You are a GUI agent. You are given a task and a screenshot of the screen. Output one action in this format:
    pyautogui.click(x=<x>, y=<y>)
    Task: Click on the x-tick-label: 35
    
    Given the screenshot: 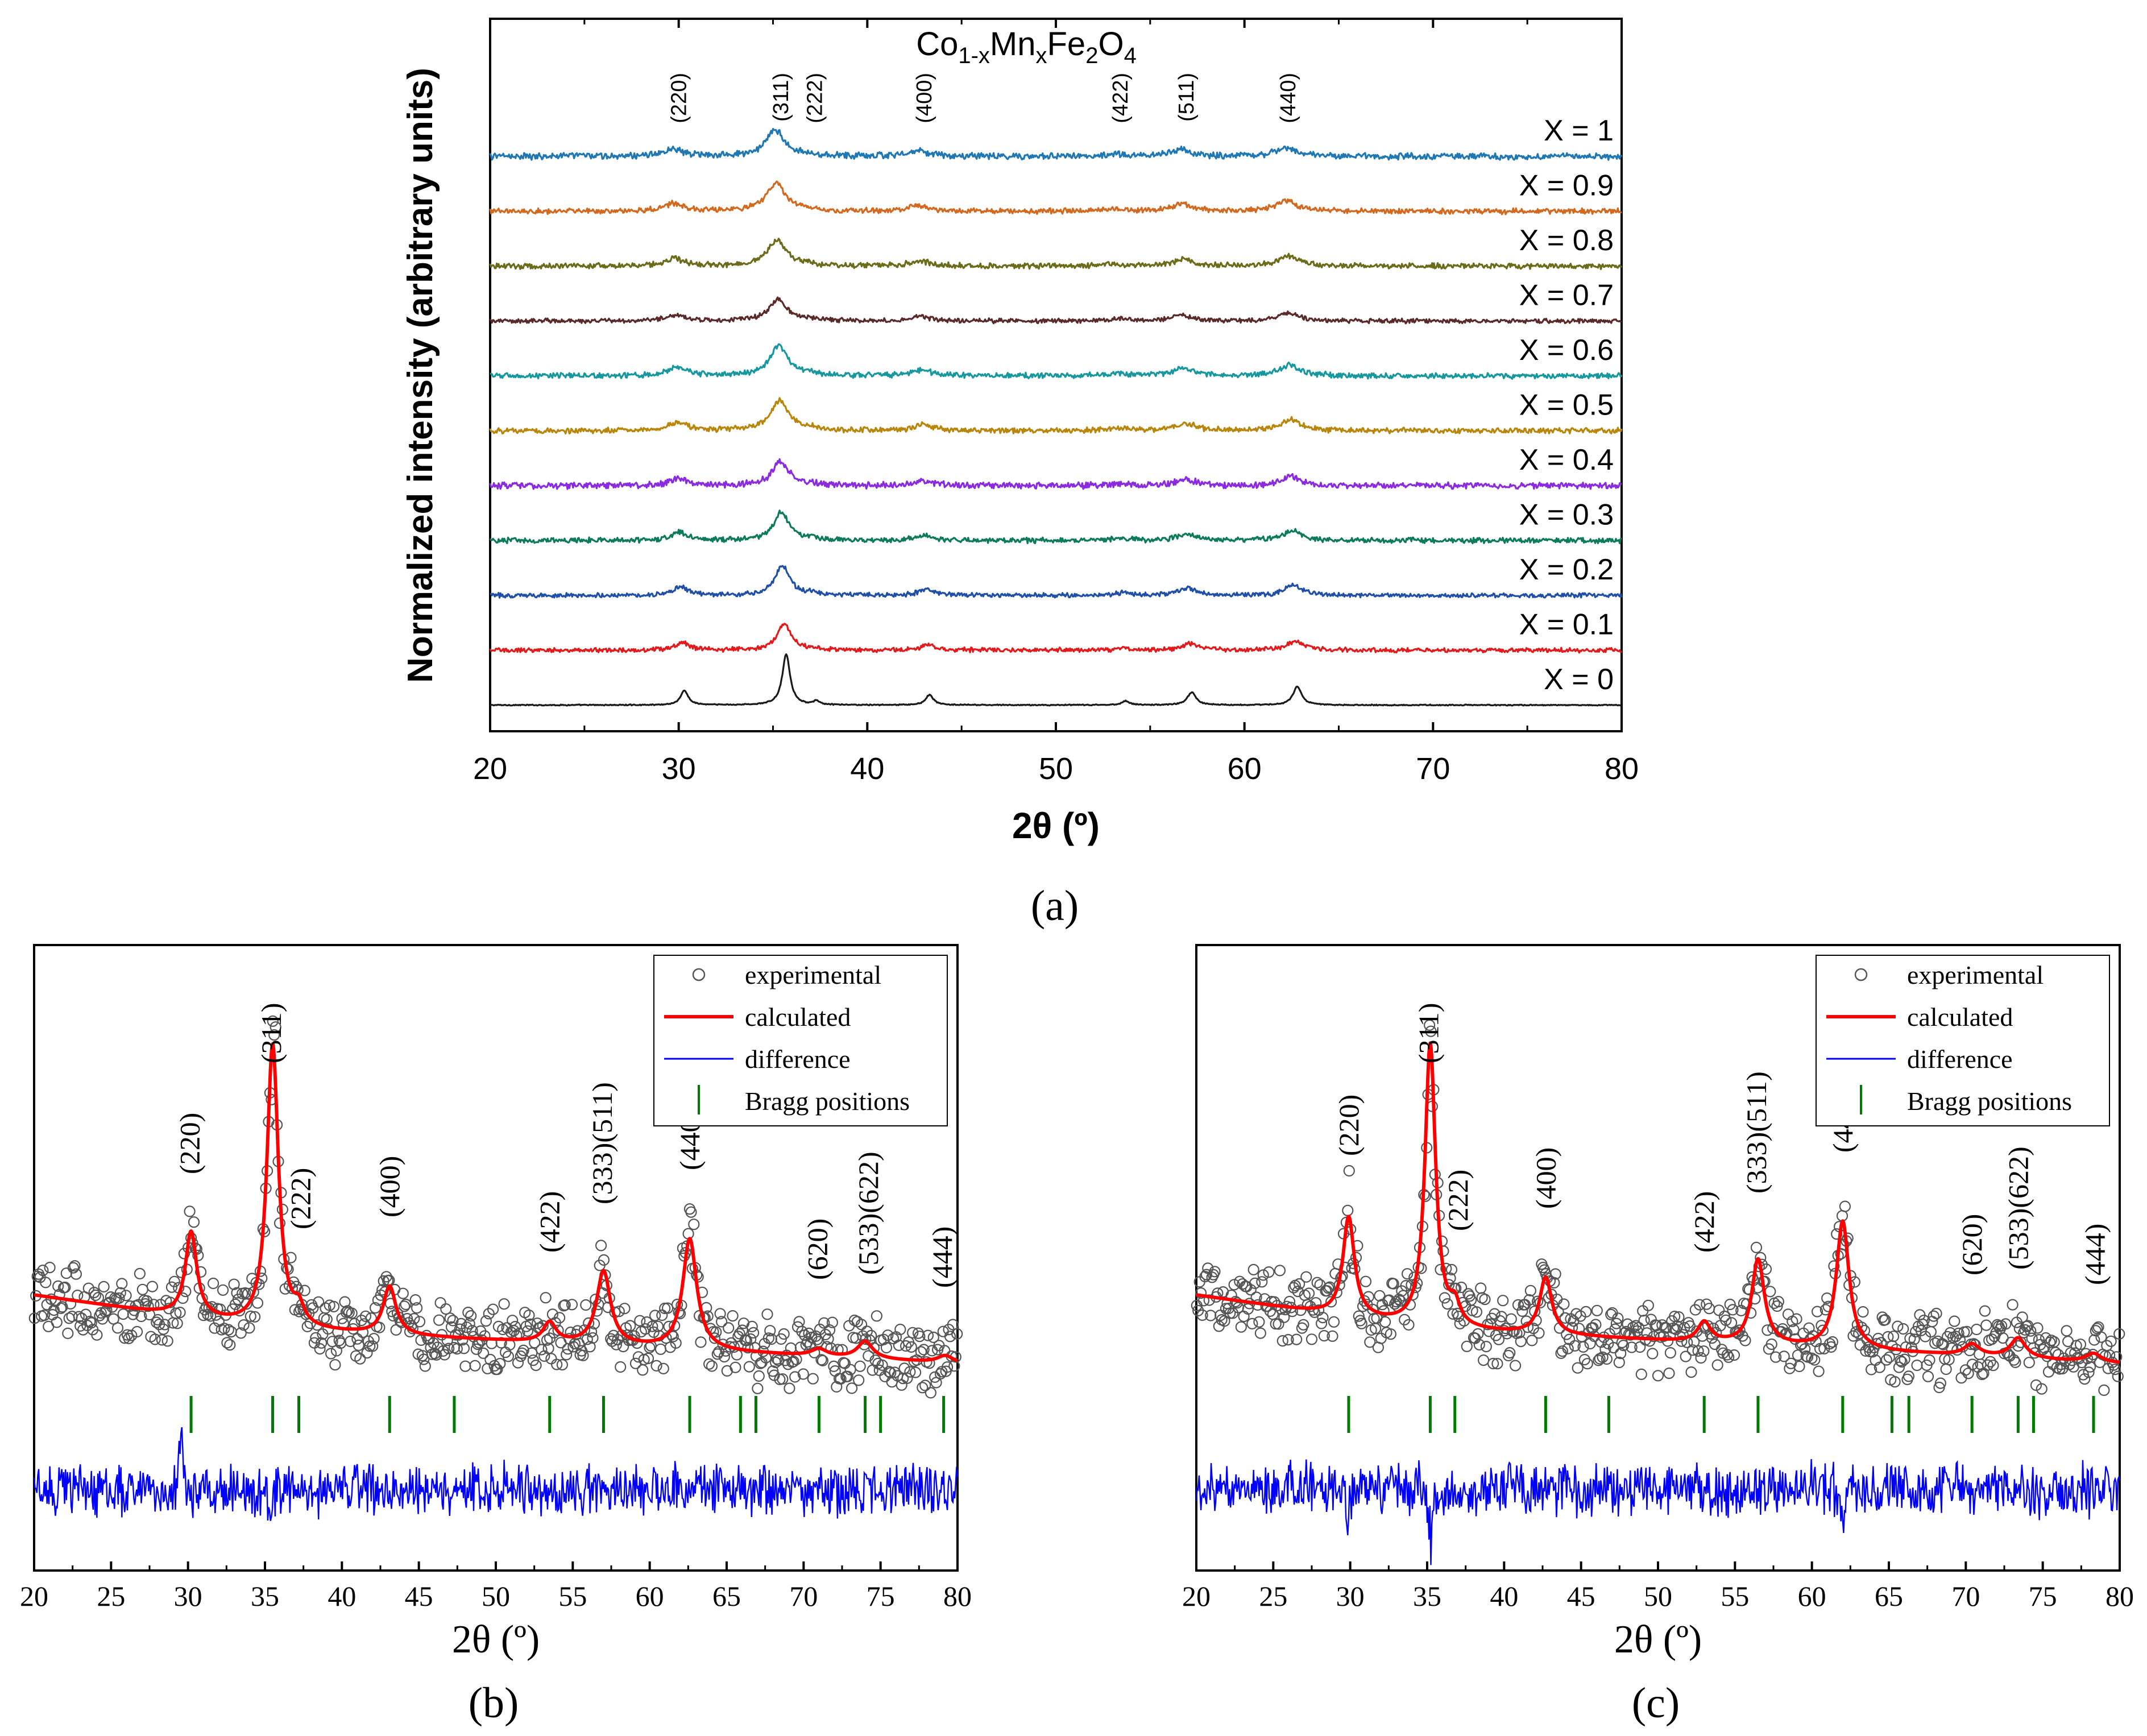 What is the action you would take?
    pyautogui.click(x=1427, y=1596)
    